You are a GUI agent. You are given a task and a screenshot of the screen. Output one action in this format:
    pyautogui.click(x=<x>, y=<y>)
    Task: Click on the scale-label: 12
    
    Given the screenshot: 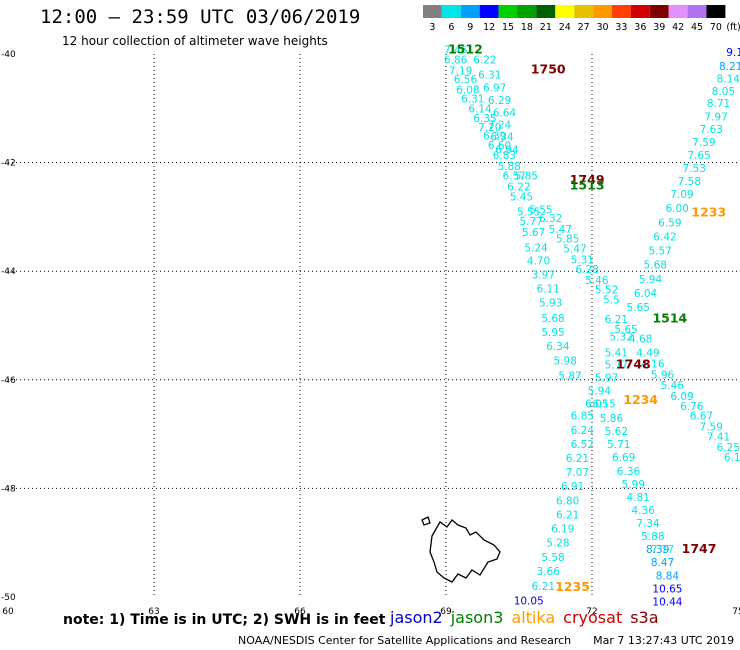 What is the action you would take?
    pyautogui.click(x=489, y=27)
    